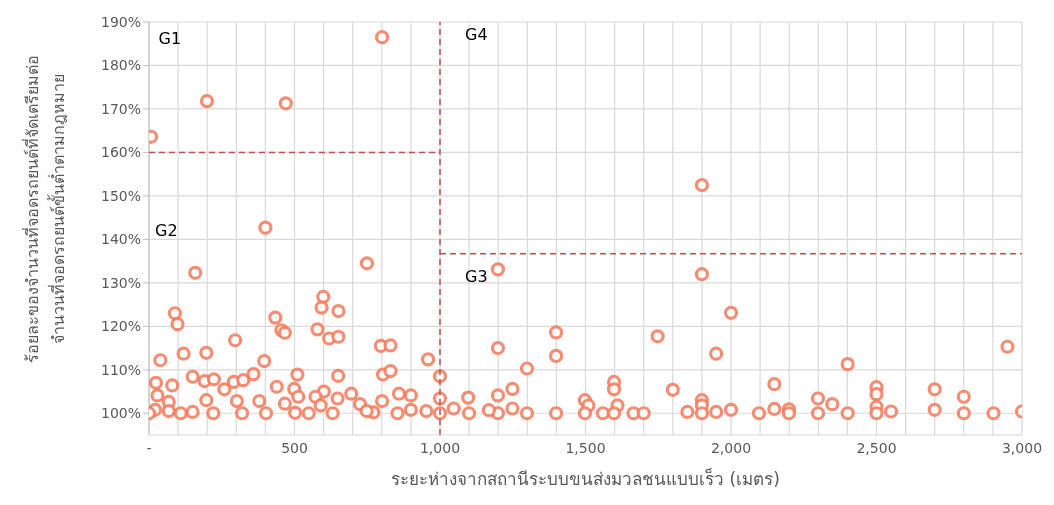 The height and width of the screenshot is (505, 1054). Describe the element at coordinates (120, 413) in the screenshot. I see `y-tick-label: 100%` at that location.